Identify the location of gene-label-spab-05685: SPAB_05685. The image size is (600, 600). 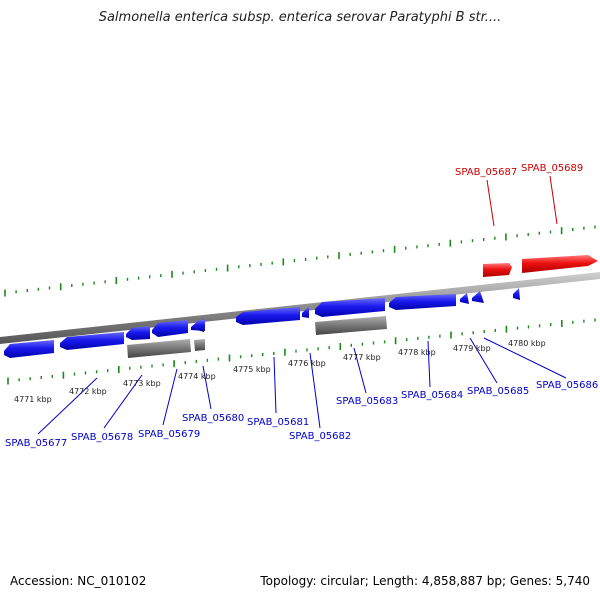
(498, 391).